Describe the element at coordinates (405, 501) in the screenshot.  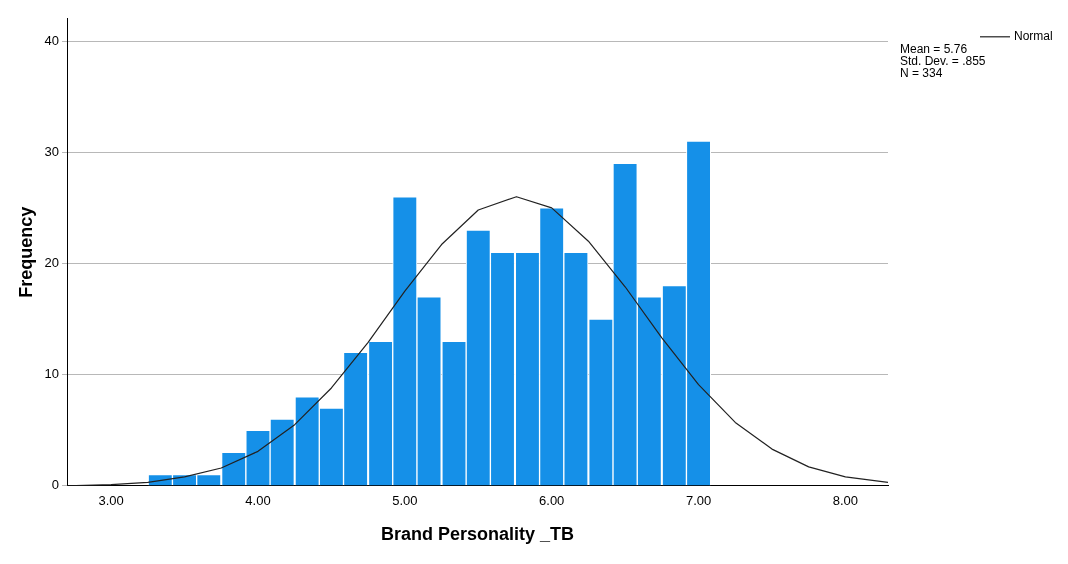
I see `x-tick-label: 5.00` at that location.